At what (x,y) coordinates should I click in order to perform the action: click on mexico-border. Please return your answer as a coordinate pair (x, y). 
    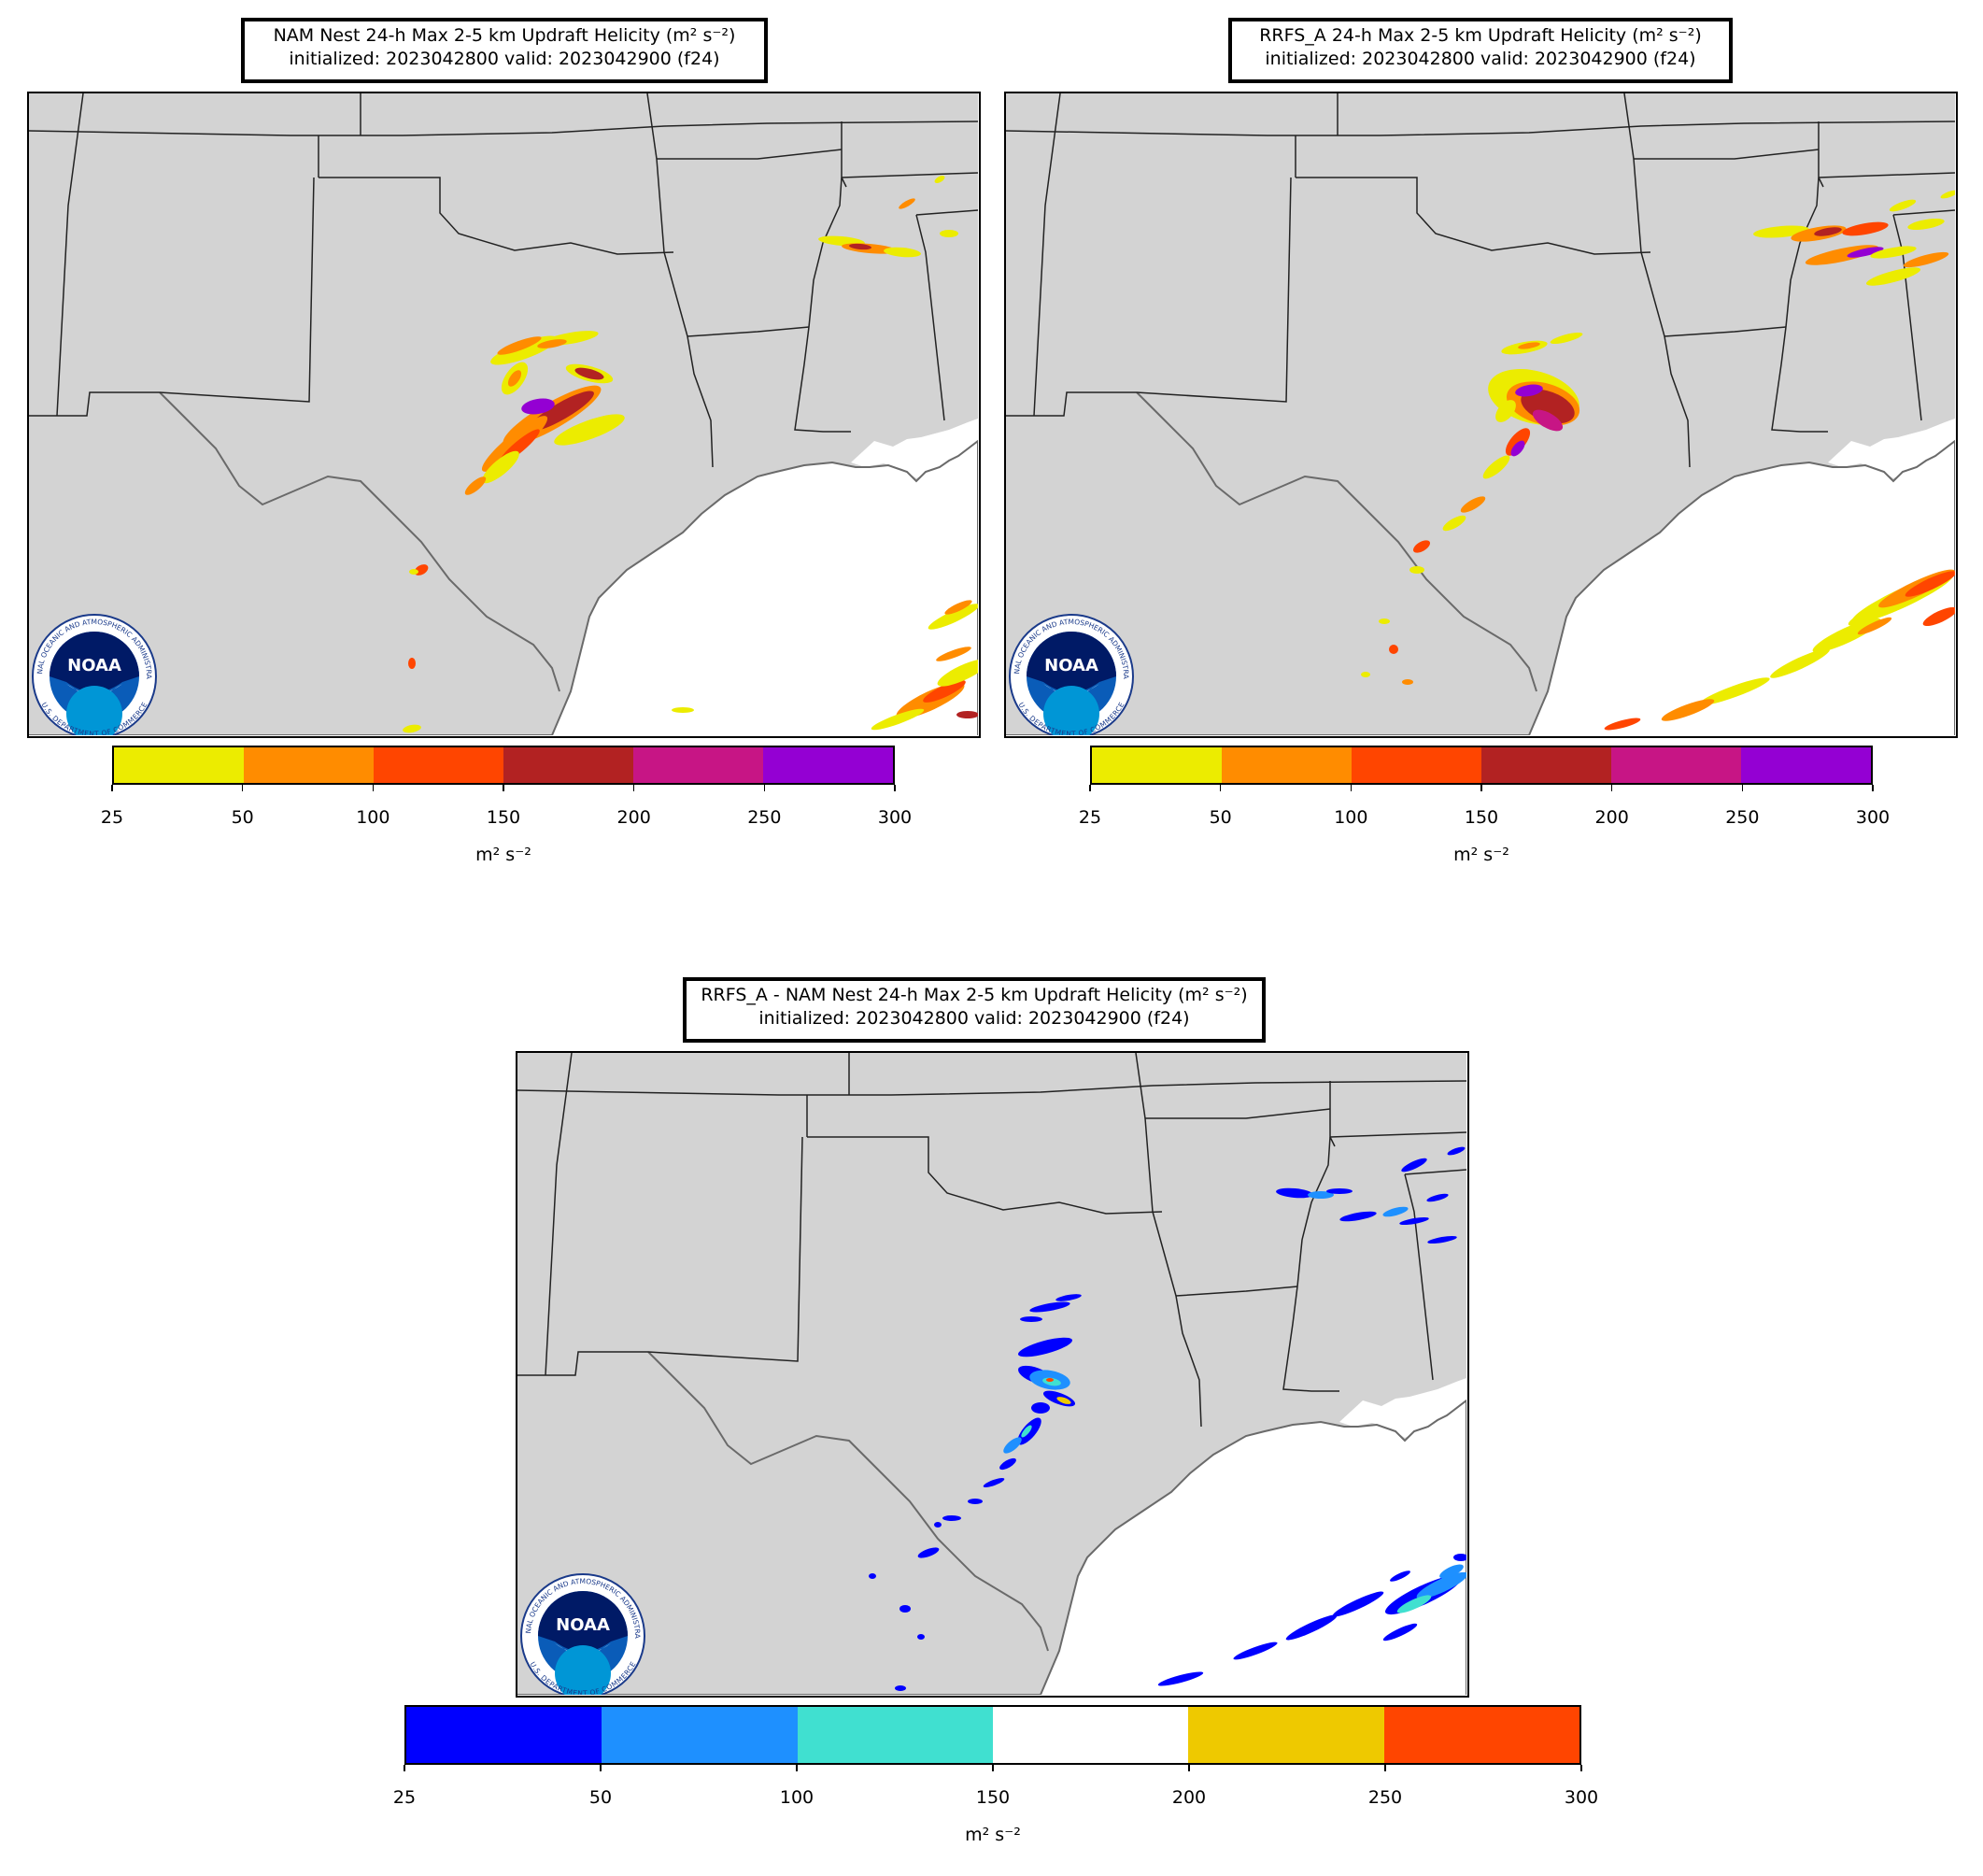
    Looking at the image, I should click on (1336, 541).